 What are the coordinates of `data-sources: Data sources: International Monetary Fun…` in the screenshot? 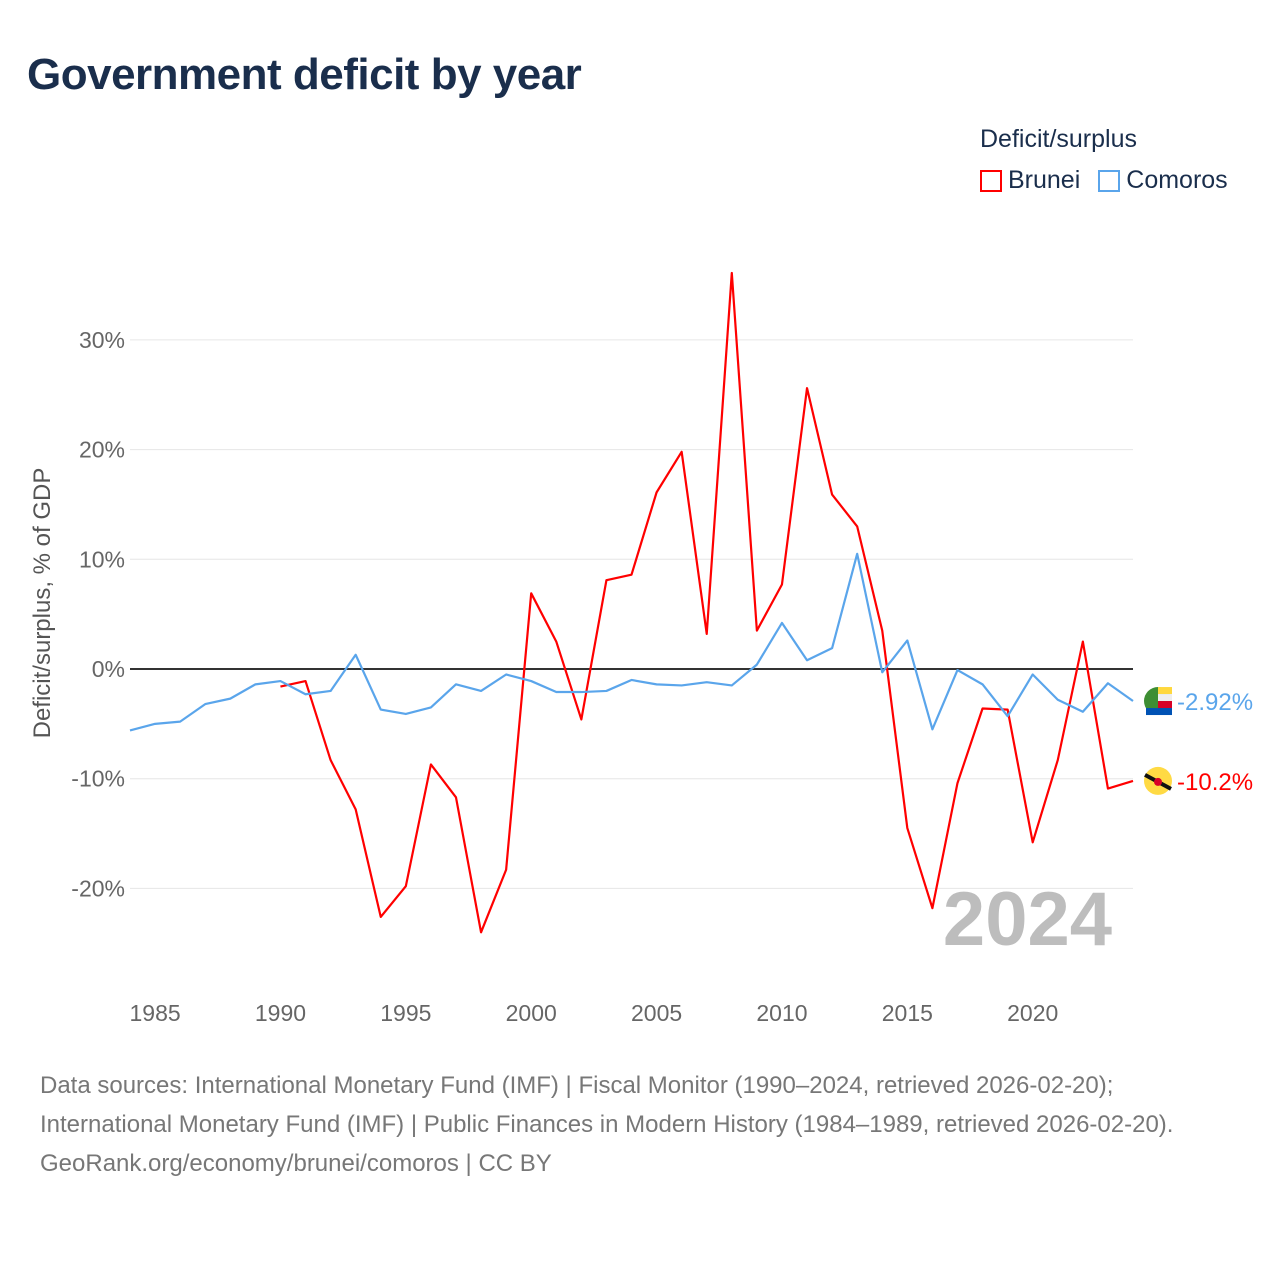 It's located at (607, 1105).